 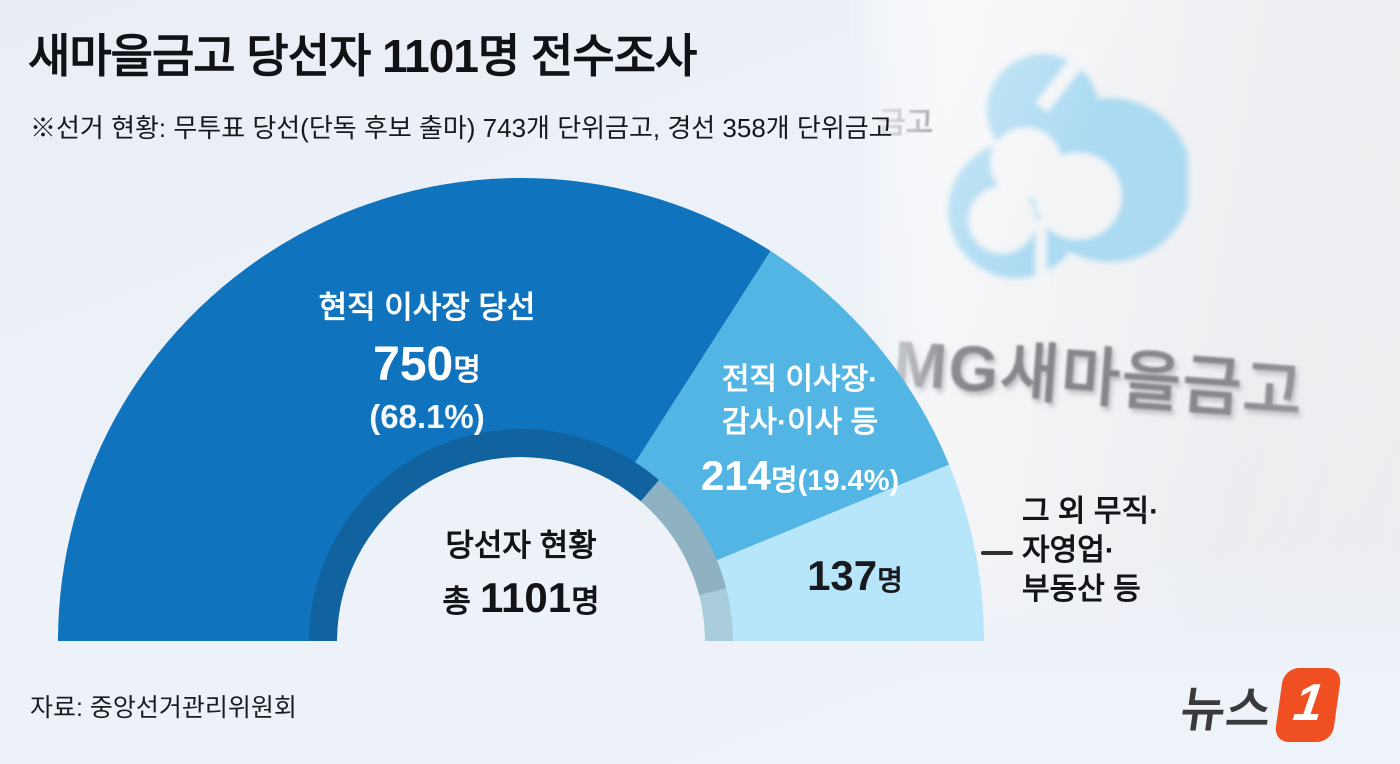 I want to click on segment1-value-line: 750명, so click(x=427, y=364).